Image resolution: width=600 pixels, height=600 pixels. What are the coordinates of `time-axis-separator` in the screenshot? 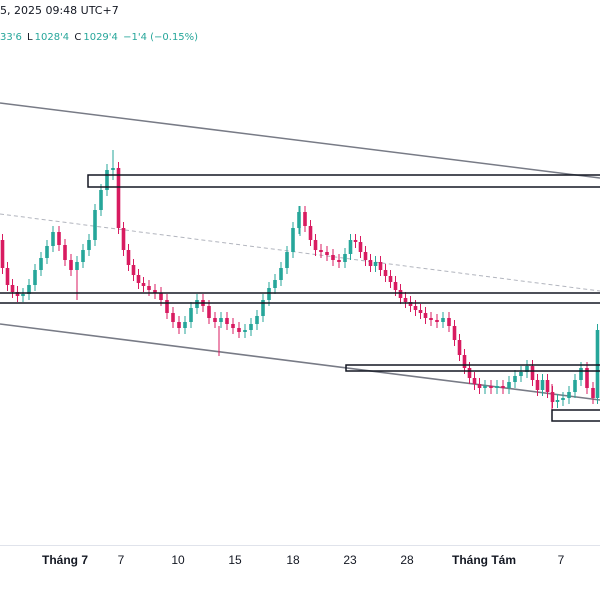 It's located at (300, 545).